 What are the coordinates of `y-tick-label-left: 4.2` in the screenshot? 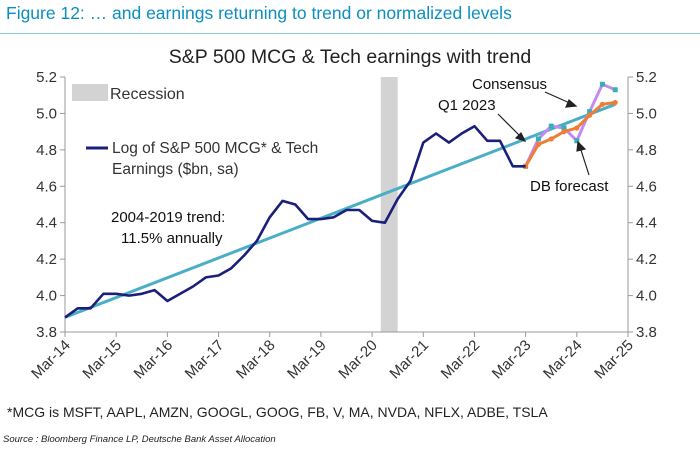 It's located at (46, 259).